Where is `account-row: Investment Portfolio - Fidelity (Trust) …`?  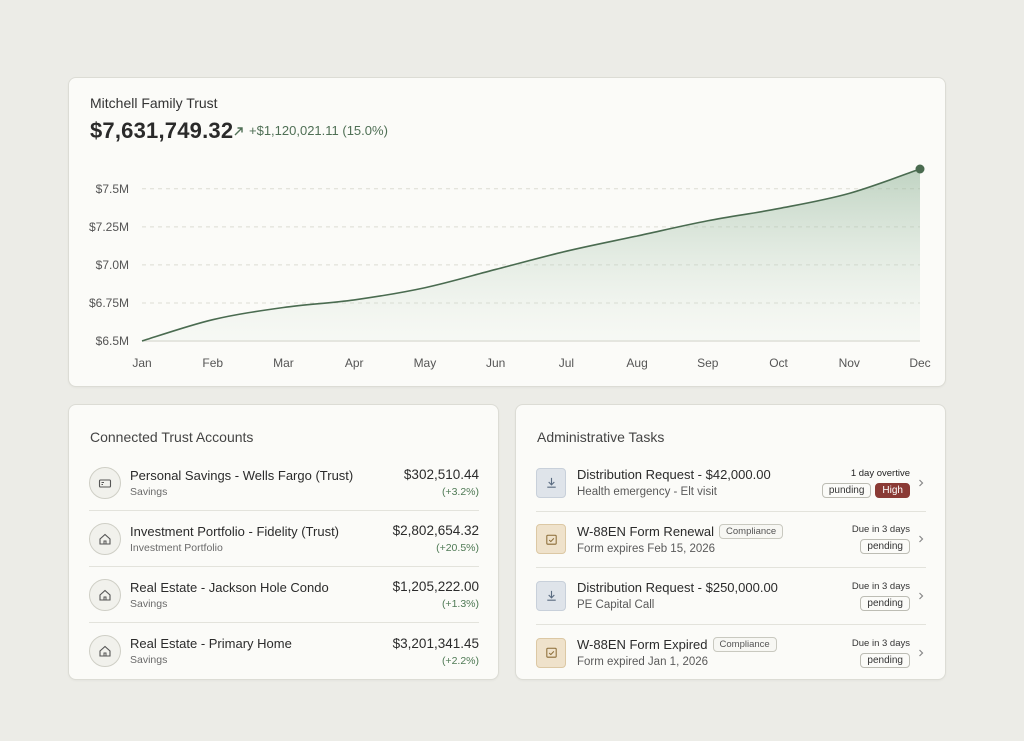
account-row: Investment Portfolio - Fidelity (Trust) … is located at coordinates (284, 539).